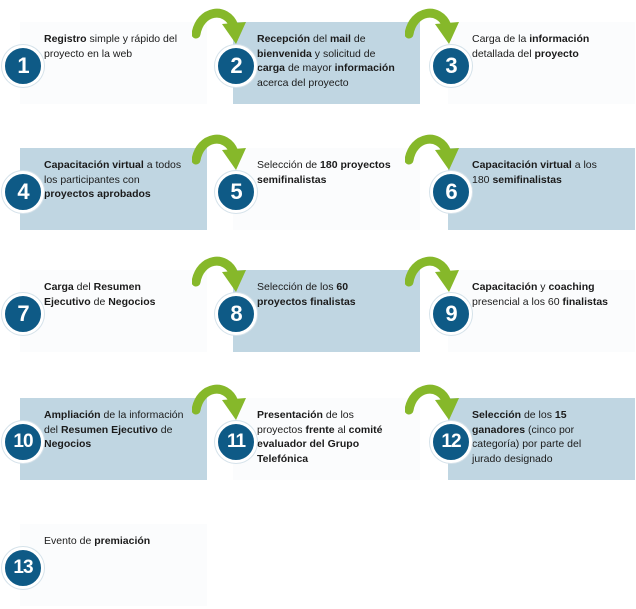 Image resolution: width=636 pixels, height=609 pixels. I want to click on step-text-segment: Capacitación, so click(505, 287).